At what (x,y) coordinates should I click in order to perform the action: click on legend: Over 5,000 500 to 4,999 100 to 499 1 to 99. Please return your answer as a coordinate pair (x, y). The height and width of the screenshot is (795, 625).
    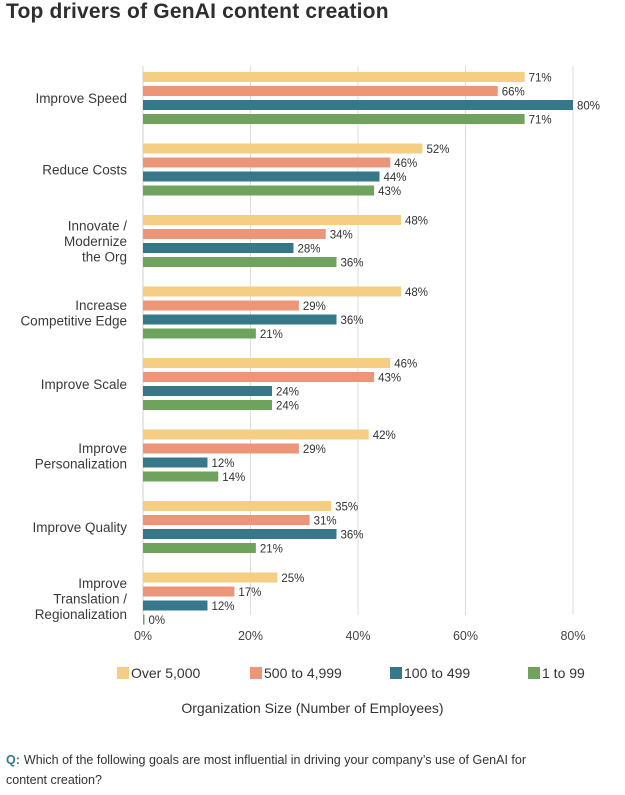
    Looking at the image, I should click on (351, 673).